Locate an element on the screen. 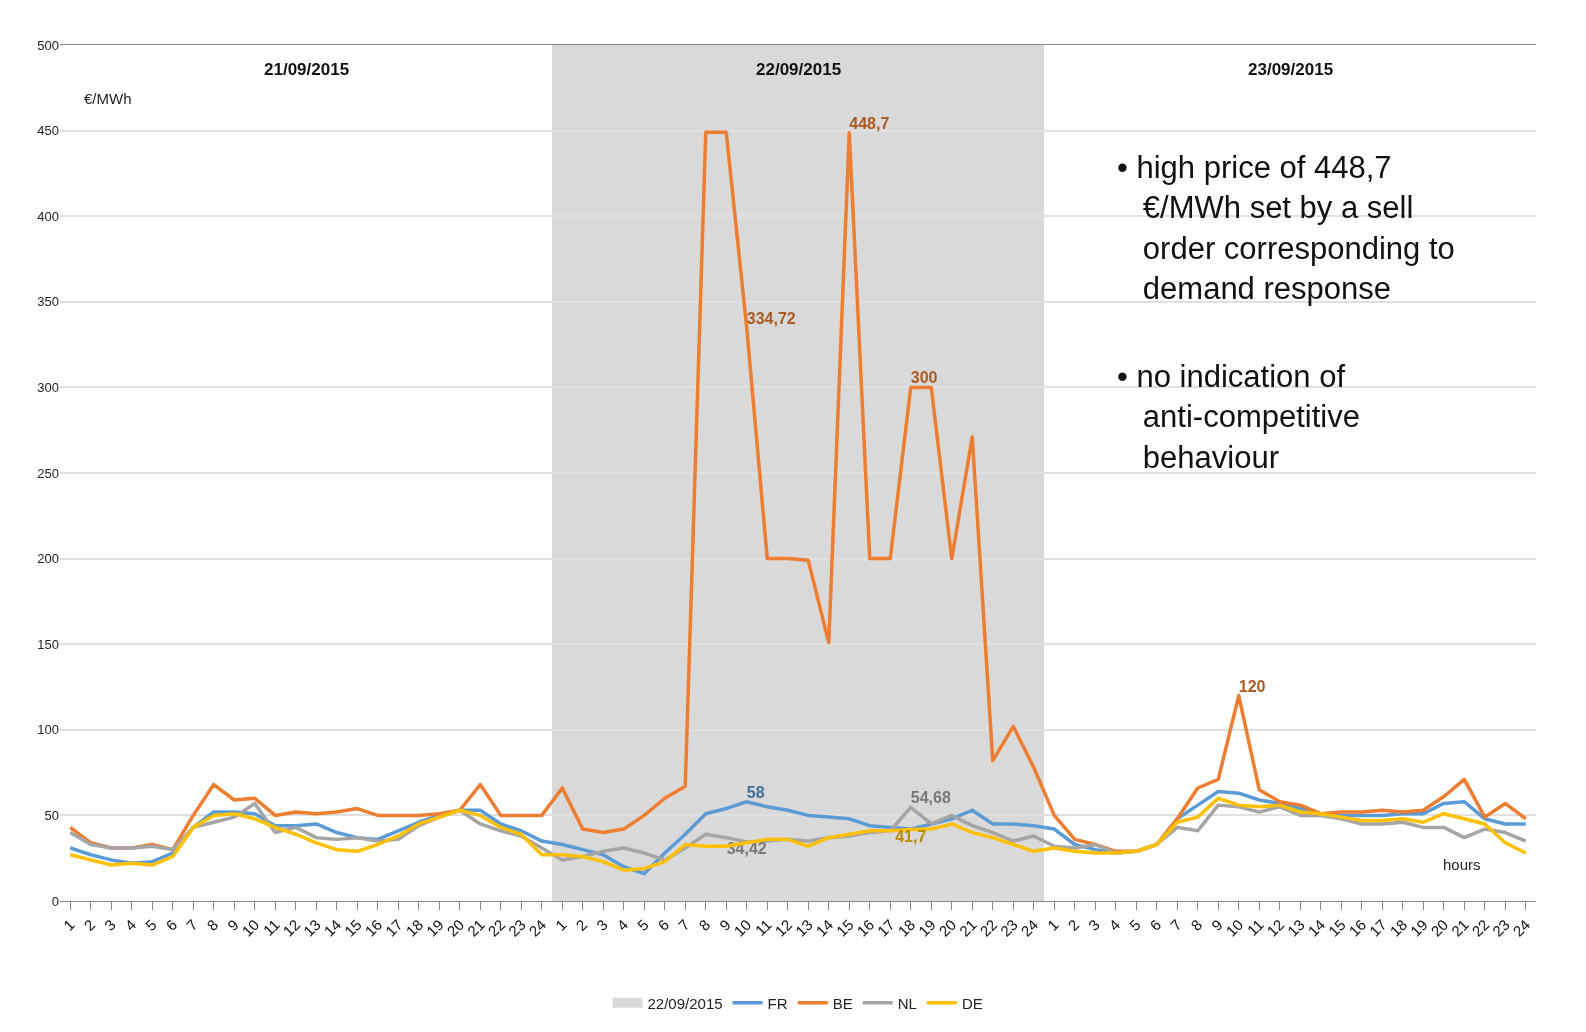 The width and height of the screenshot is (1586, 1032). data-label: 300 is located at coordinates (924, 378).